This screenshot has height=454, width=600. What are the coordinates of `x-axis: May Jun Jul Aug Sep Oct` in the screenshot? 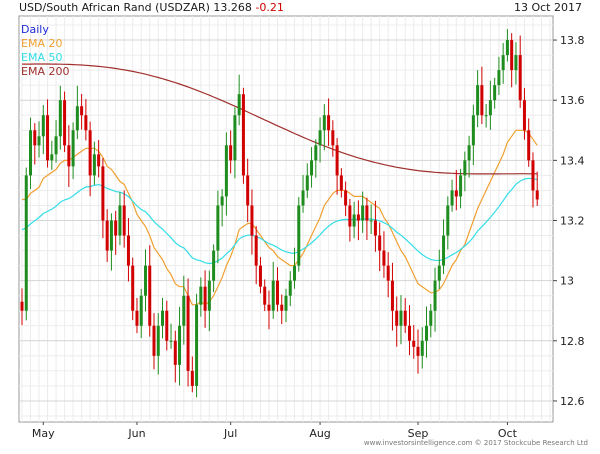 It's located at (275, 431).